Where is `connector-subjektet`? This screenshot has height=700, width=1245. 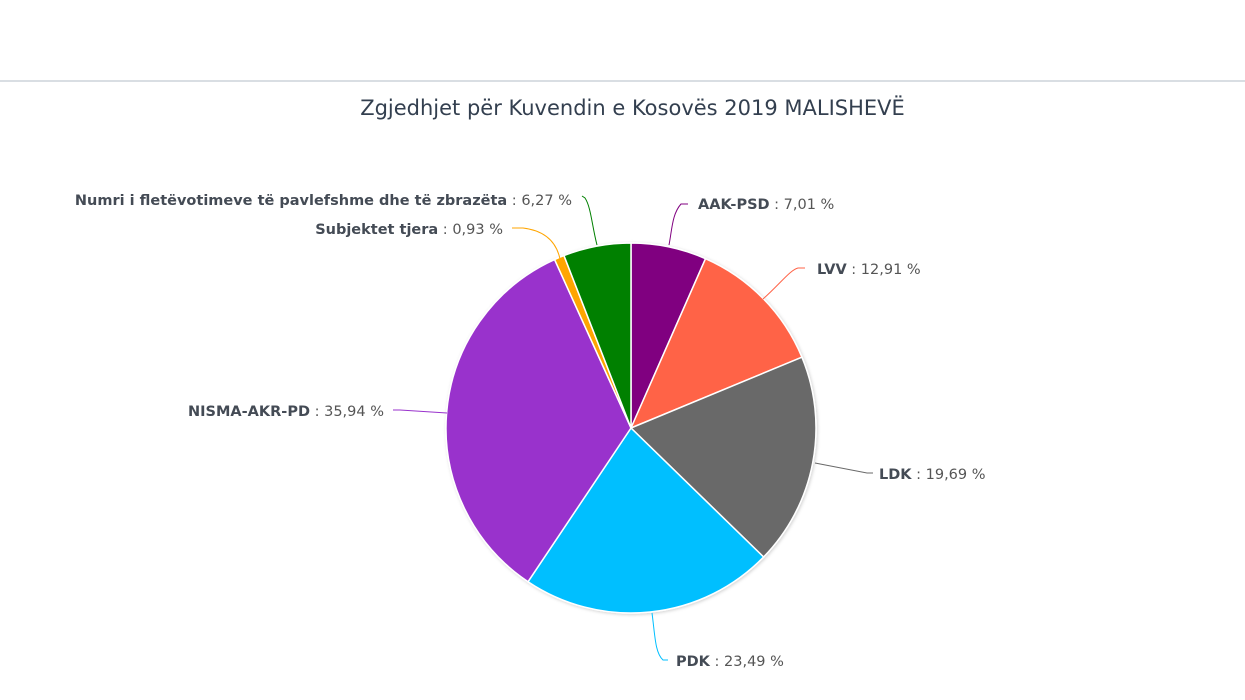
connector-subjektet is located at coordinates (536, 243).